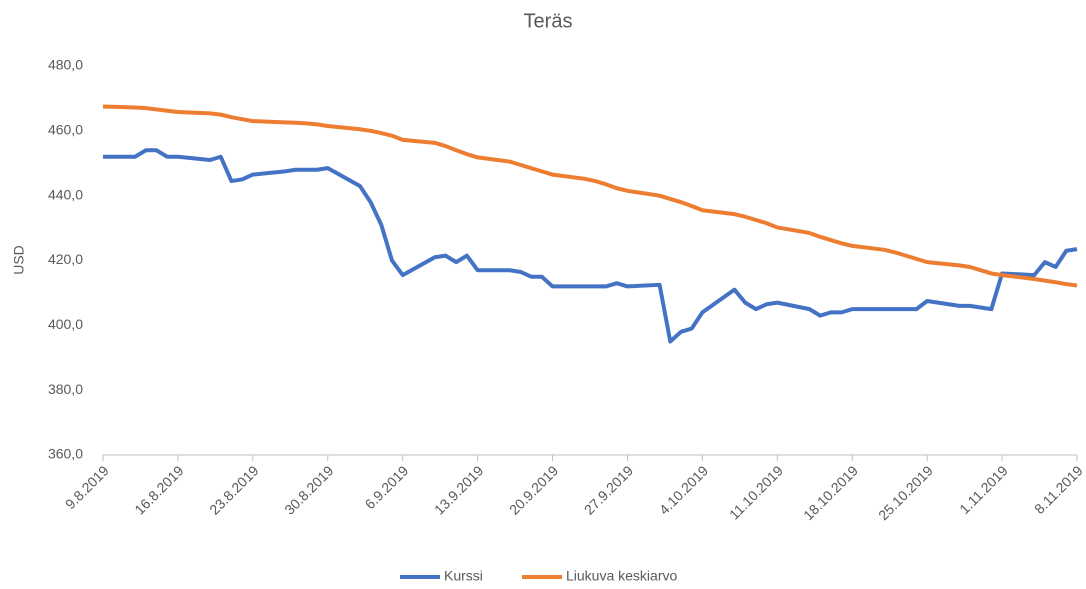 The width and height of the screenshot is (1086, 589). What do you see at coordinates (756, 492) in the screenshot?
I see `x-tick-label: 11.10.2019` at bounding box center [756, 492].